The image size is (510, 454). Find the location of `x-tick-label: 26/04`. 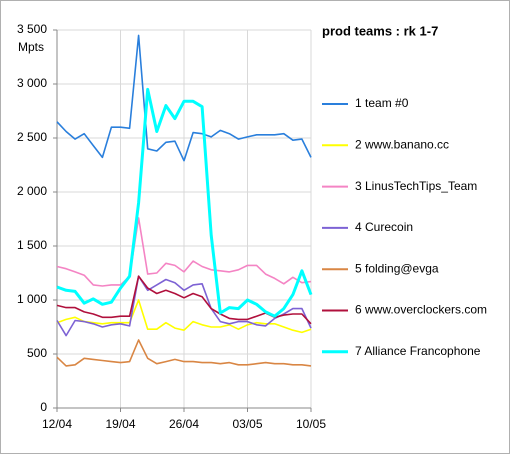

x-tick-label: 26/04 is located at coordinates (184, 424).